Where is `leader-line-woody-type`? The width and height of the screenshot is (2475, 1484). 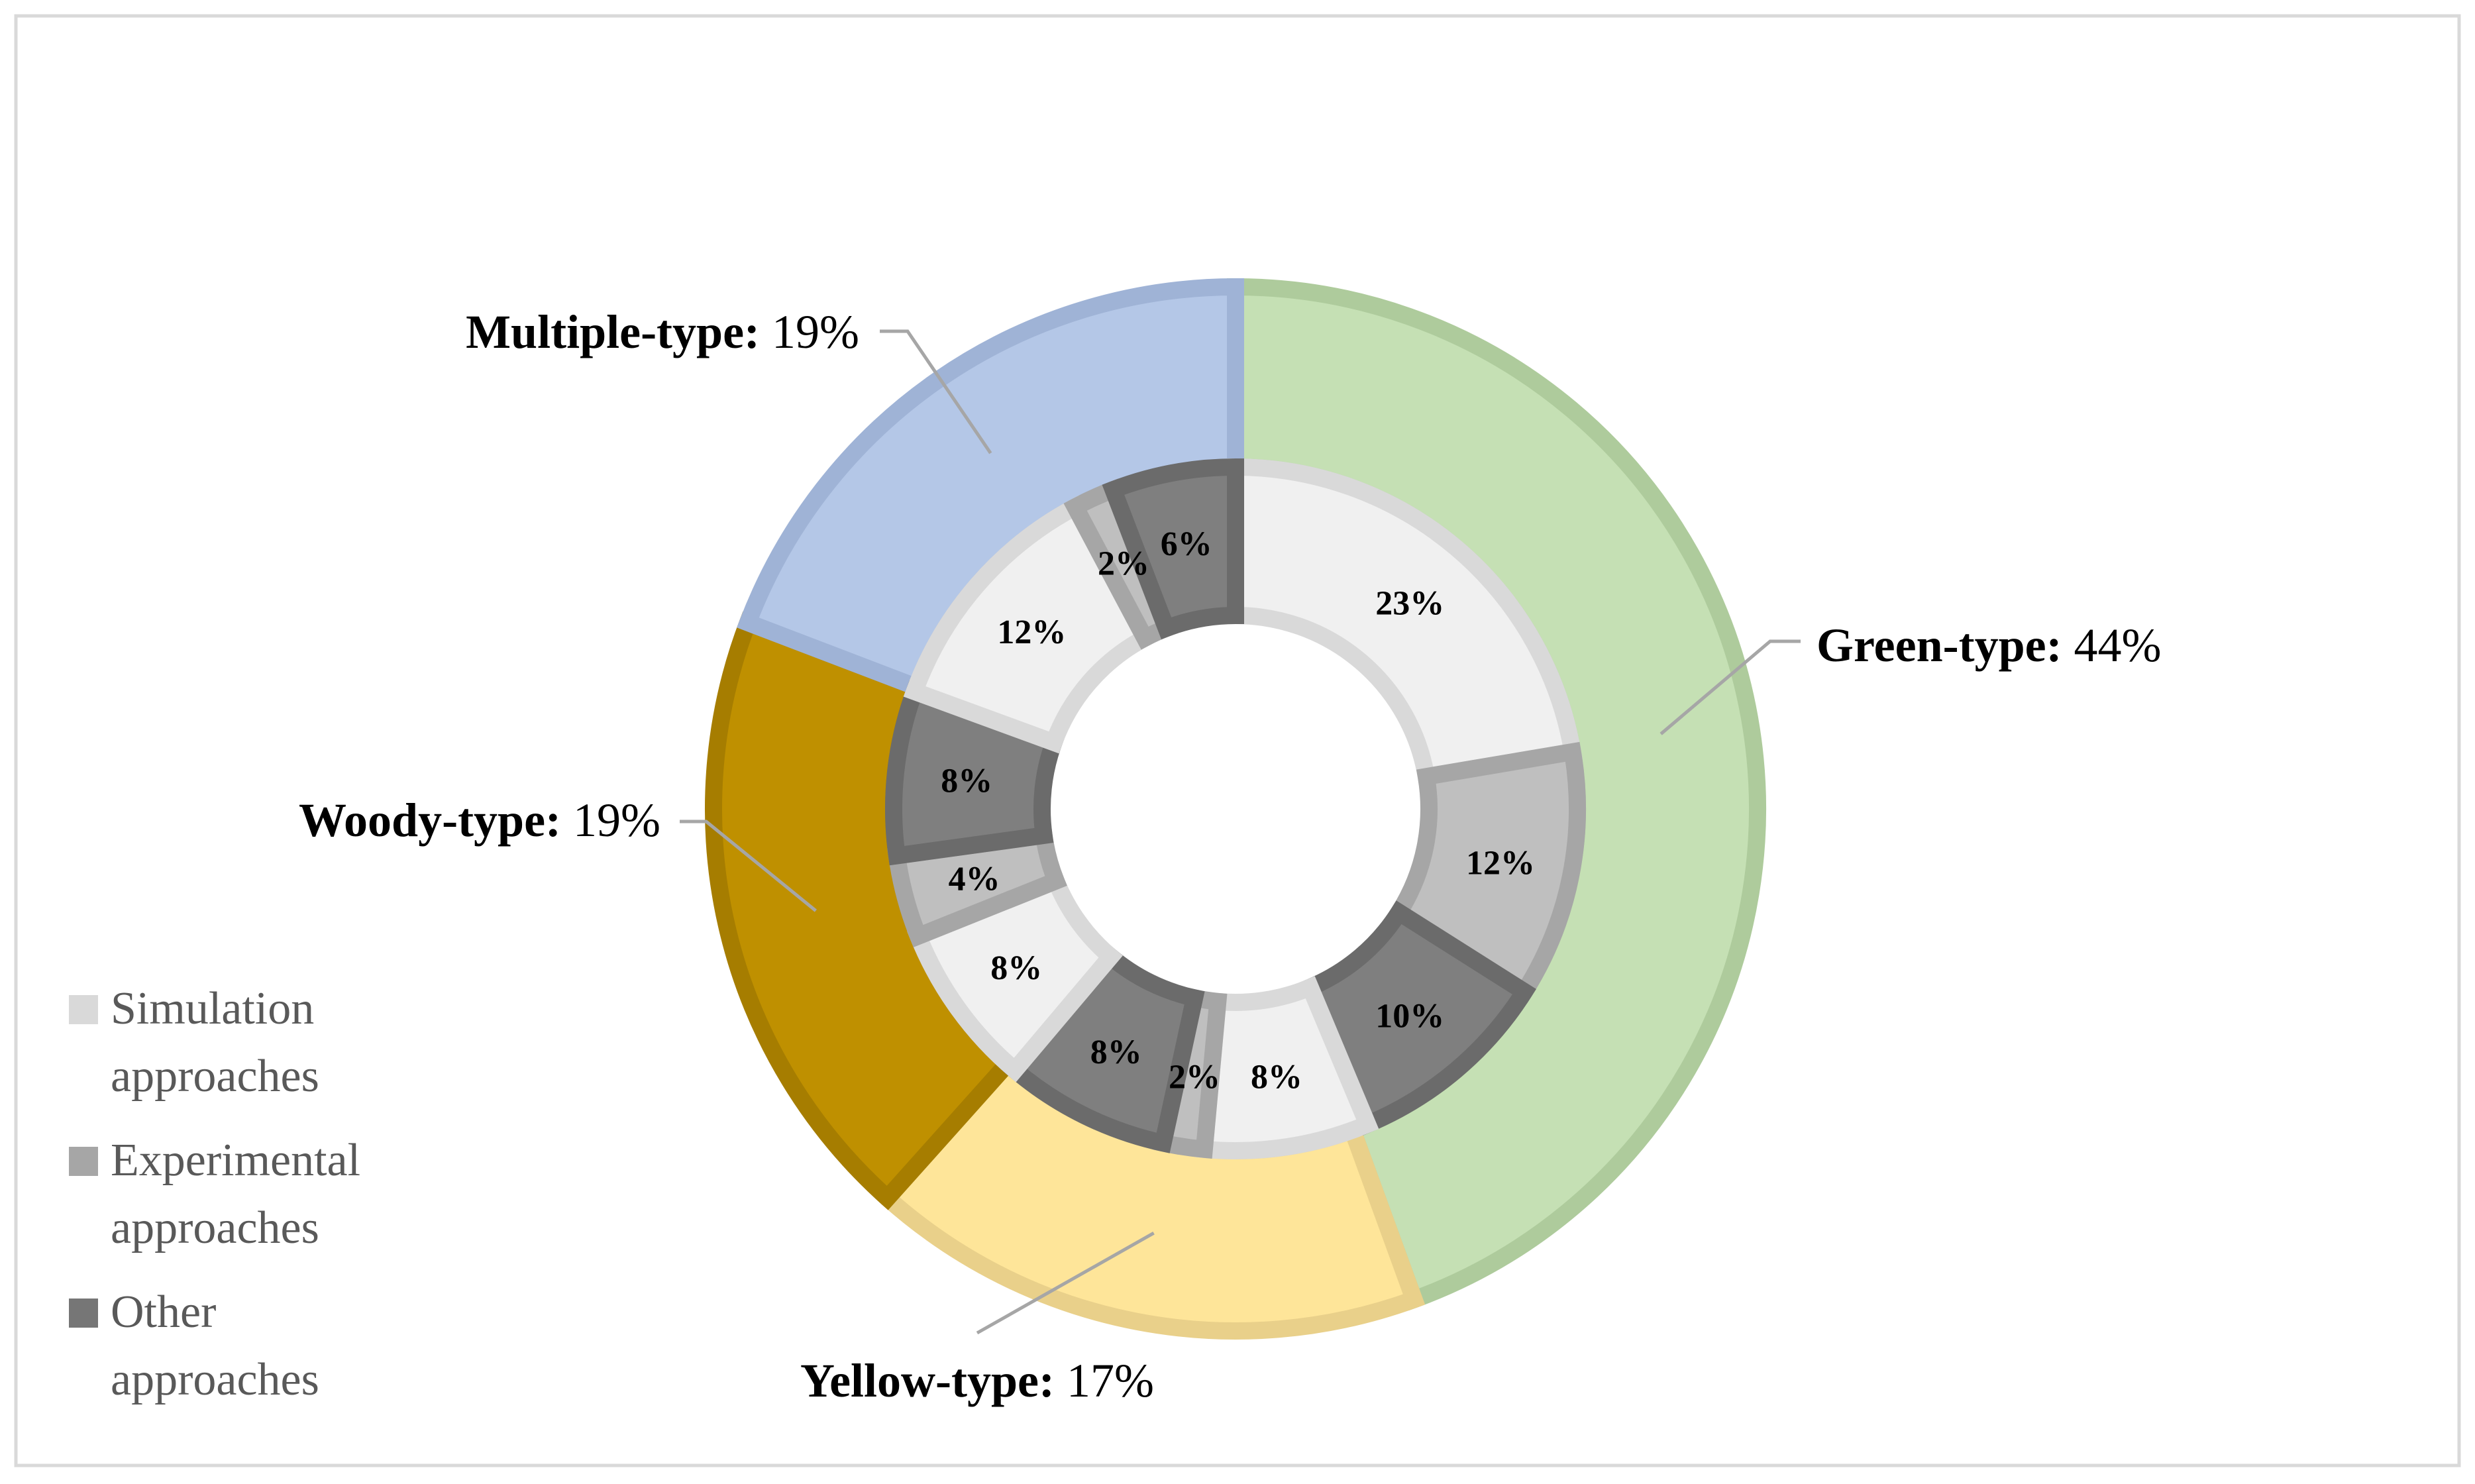 leader-line-woody-type is located at coordinates (748, 866).